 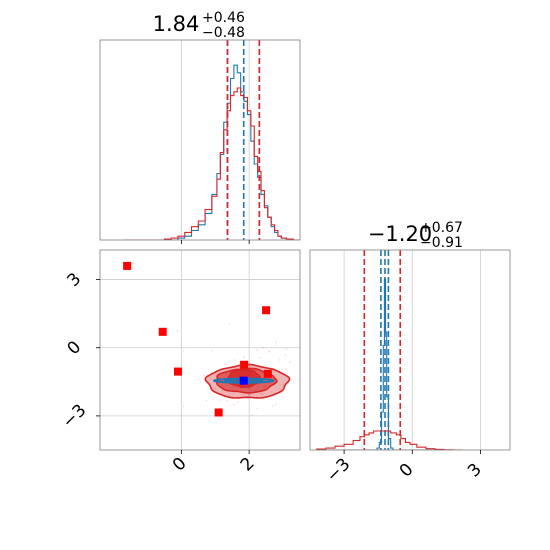 I want to click on title-param1-plus: +0.46, so click(x=223, y=18).